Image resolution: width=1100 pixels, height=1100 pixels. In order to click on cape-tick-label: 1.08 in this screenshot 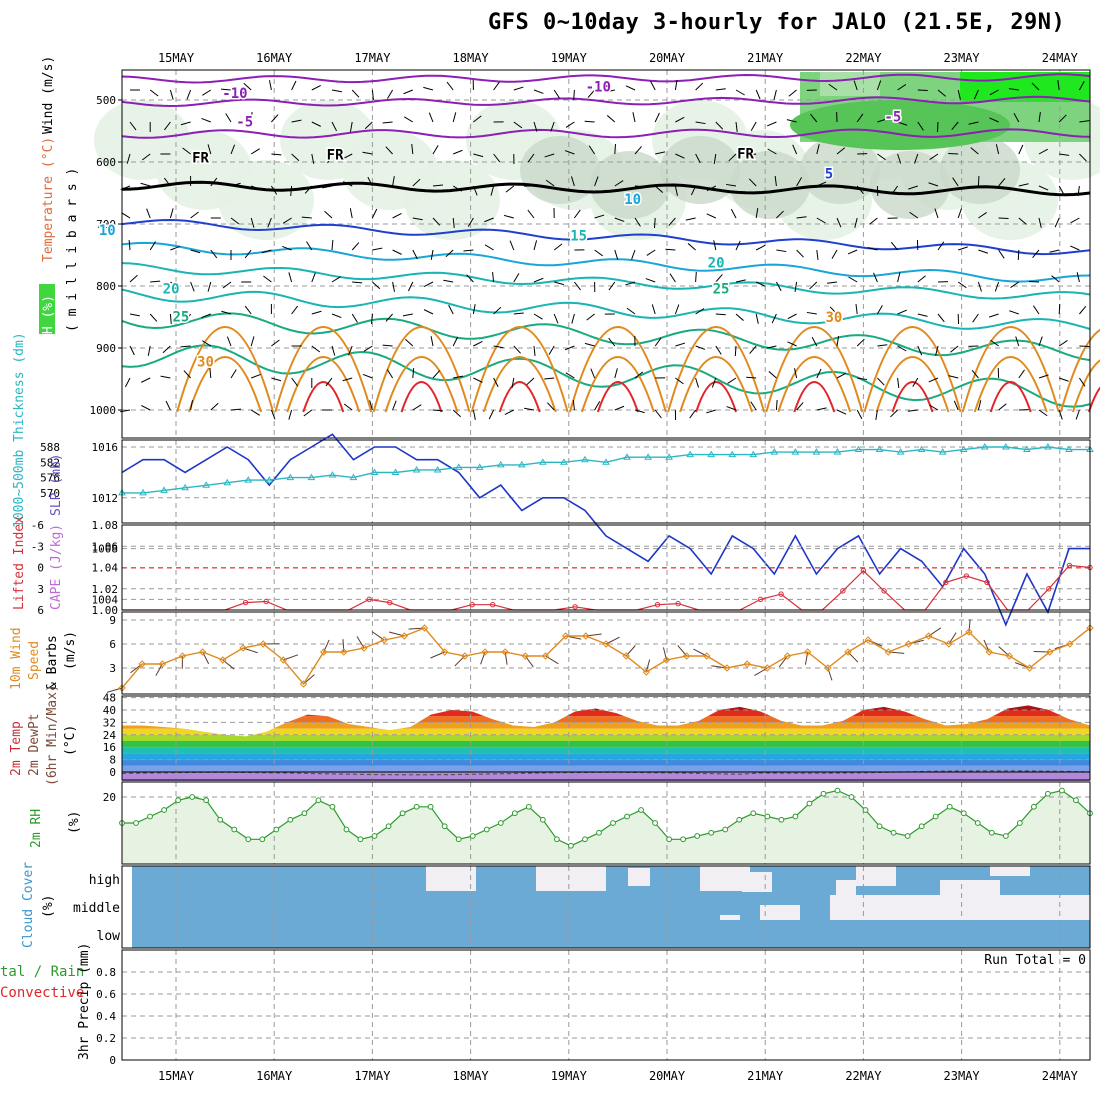, I will do `click(105, 525)`.